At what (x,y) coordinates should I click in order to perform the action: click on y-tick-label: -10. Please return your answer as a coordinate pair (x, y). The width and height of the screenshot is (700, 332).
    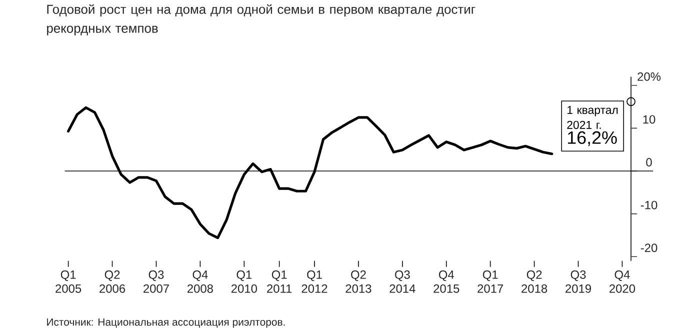
    Looking at the image, I should click on (649, 205).